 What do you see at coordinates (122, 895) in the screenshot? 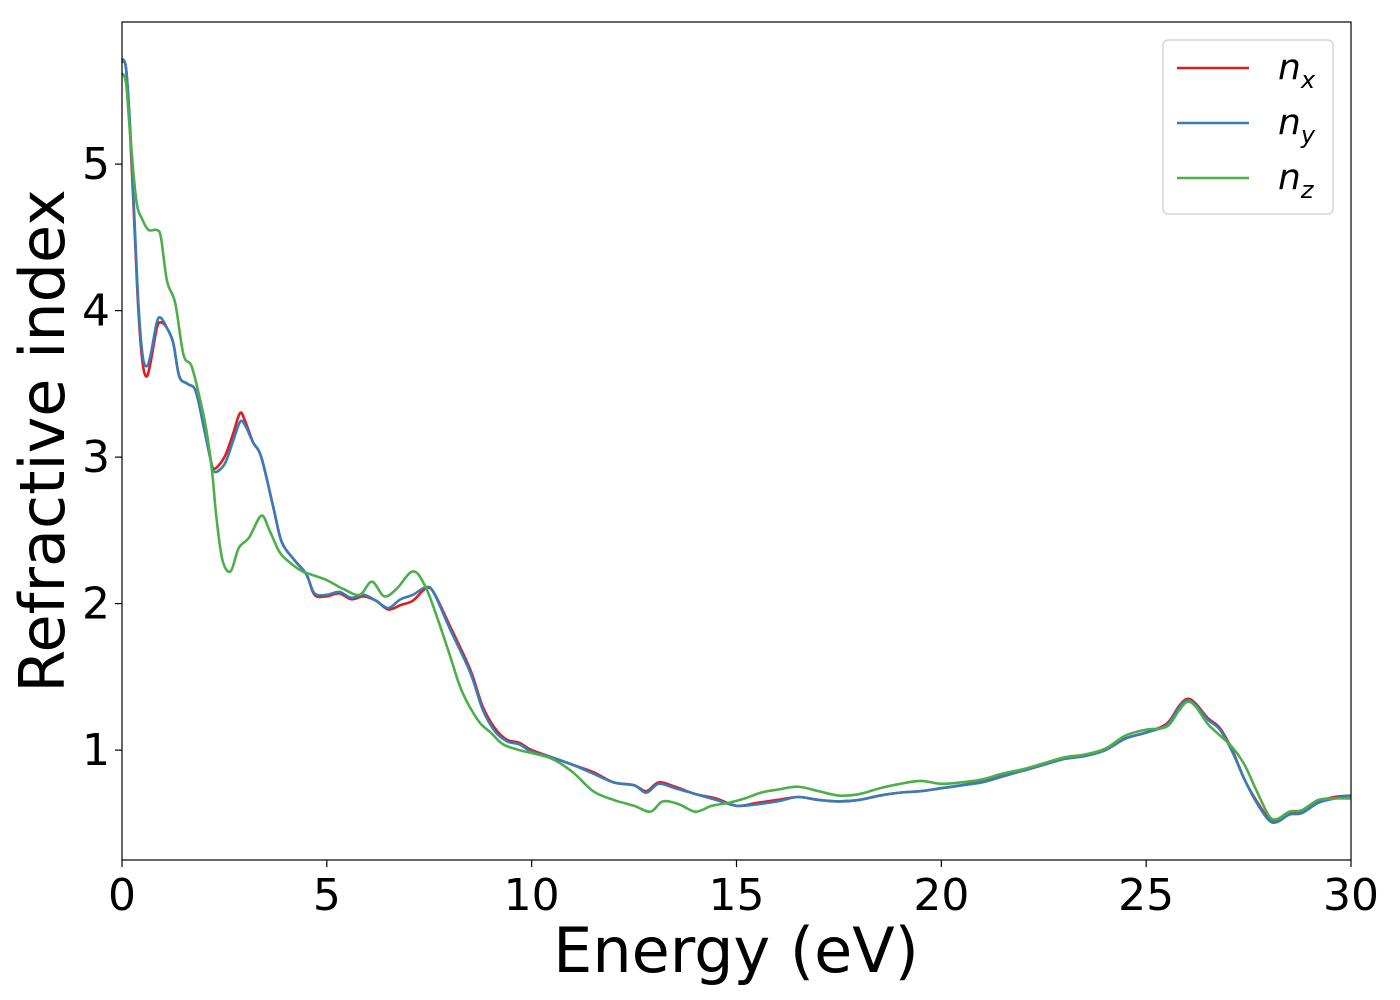
I see `x-tick-label: 0` at bounding box center [122, 895].